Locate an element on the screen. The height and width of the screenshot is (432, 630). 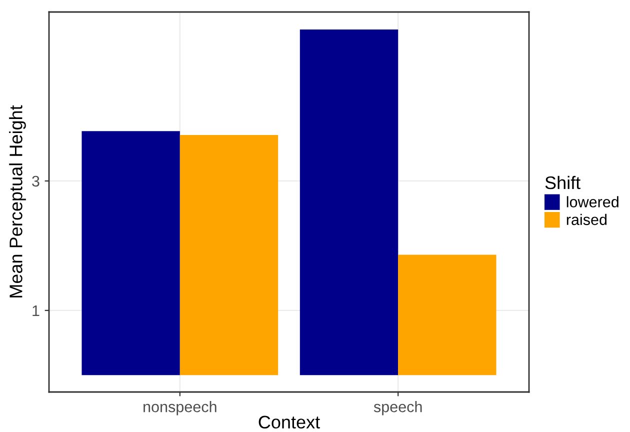
x-tick-label: speech is located at coordinates (398, 408).